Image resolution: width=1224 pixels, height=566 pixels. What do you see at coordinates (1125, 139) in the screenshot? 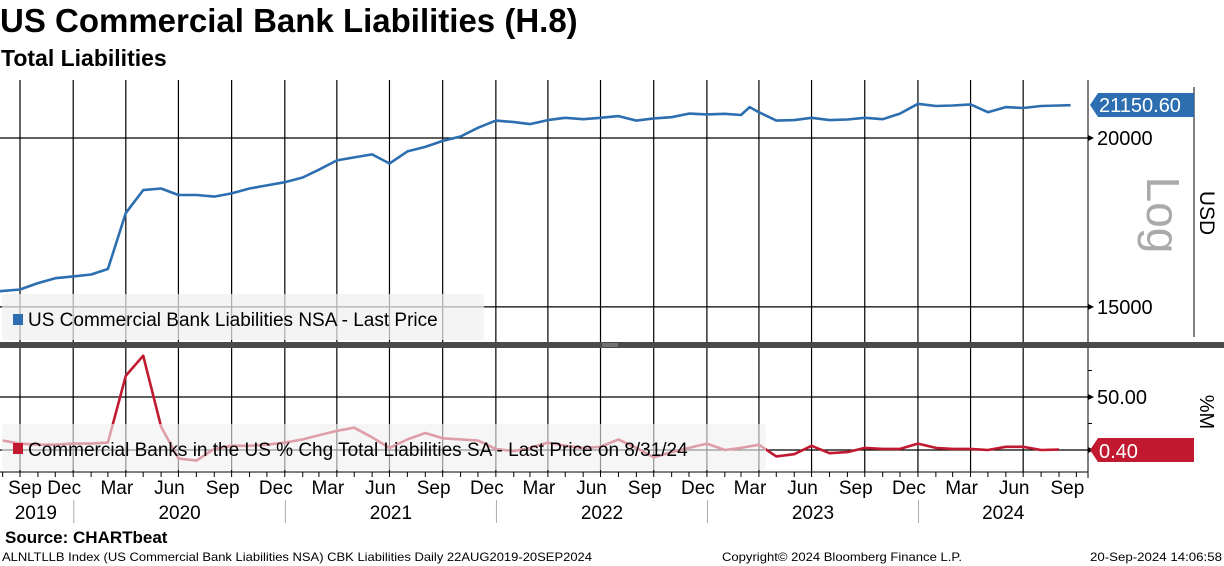
I see `top-y-tick-label: 20000` at bounding box center [1125, 139].